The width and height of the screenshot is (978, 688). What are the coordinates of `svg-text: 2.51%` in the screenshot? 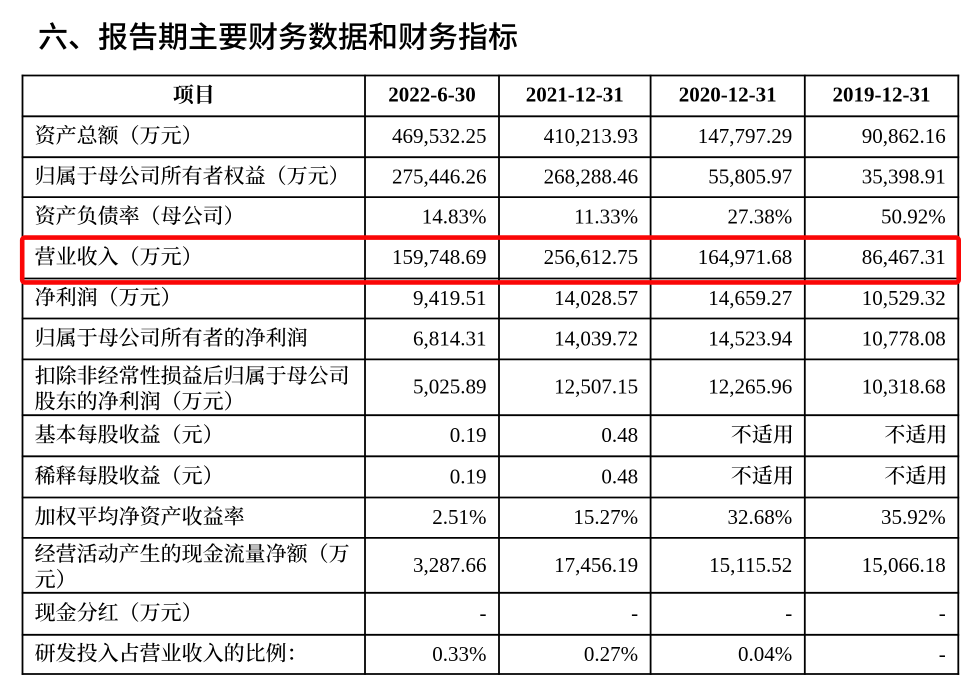 It's located at (459, 517).